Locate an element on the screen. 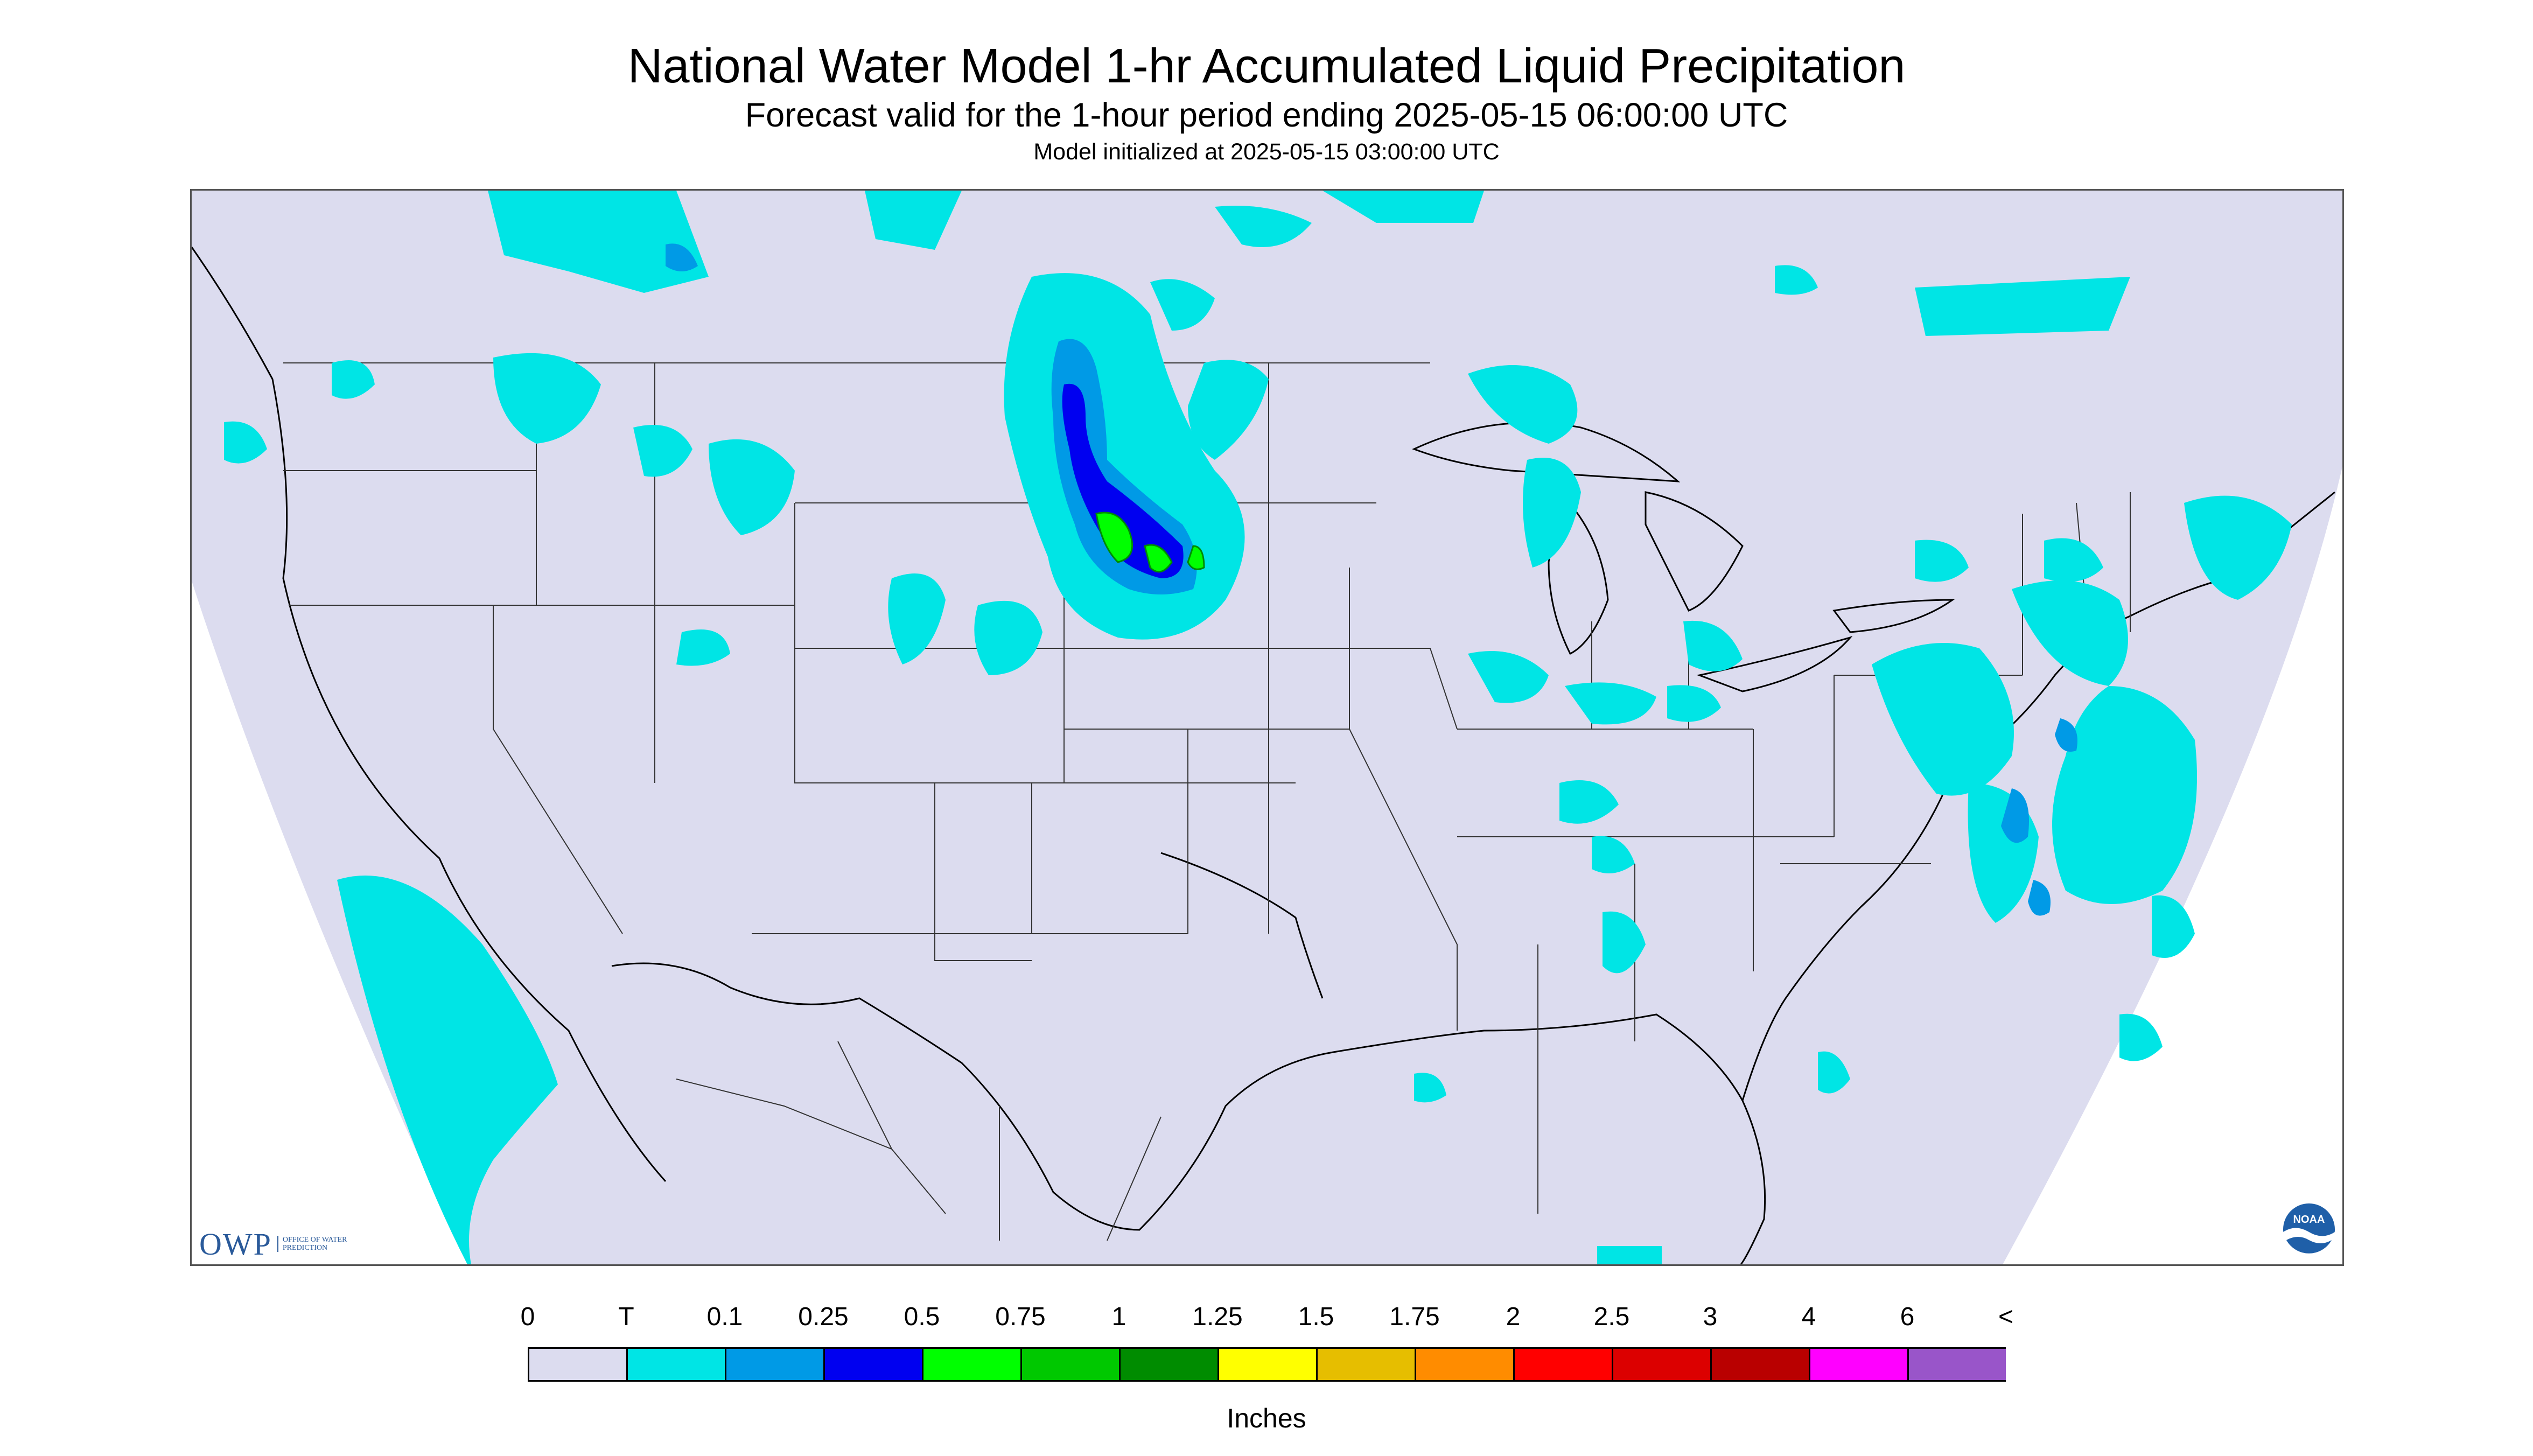 The image size is (2533, 1456). legend-colorbar is located at coordinates (1267, 1364).